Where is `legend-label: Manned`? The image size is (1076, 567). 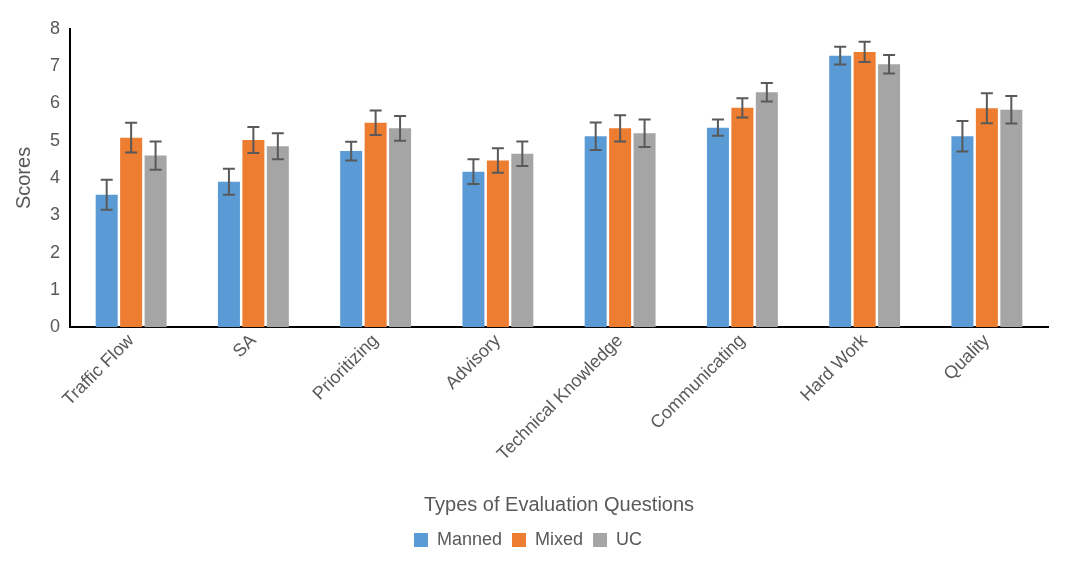
legend-label: Manned is located at coordinates (469, 538).